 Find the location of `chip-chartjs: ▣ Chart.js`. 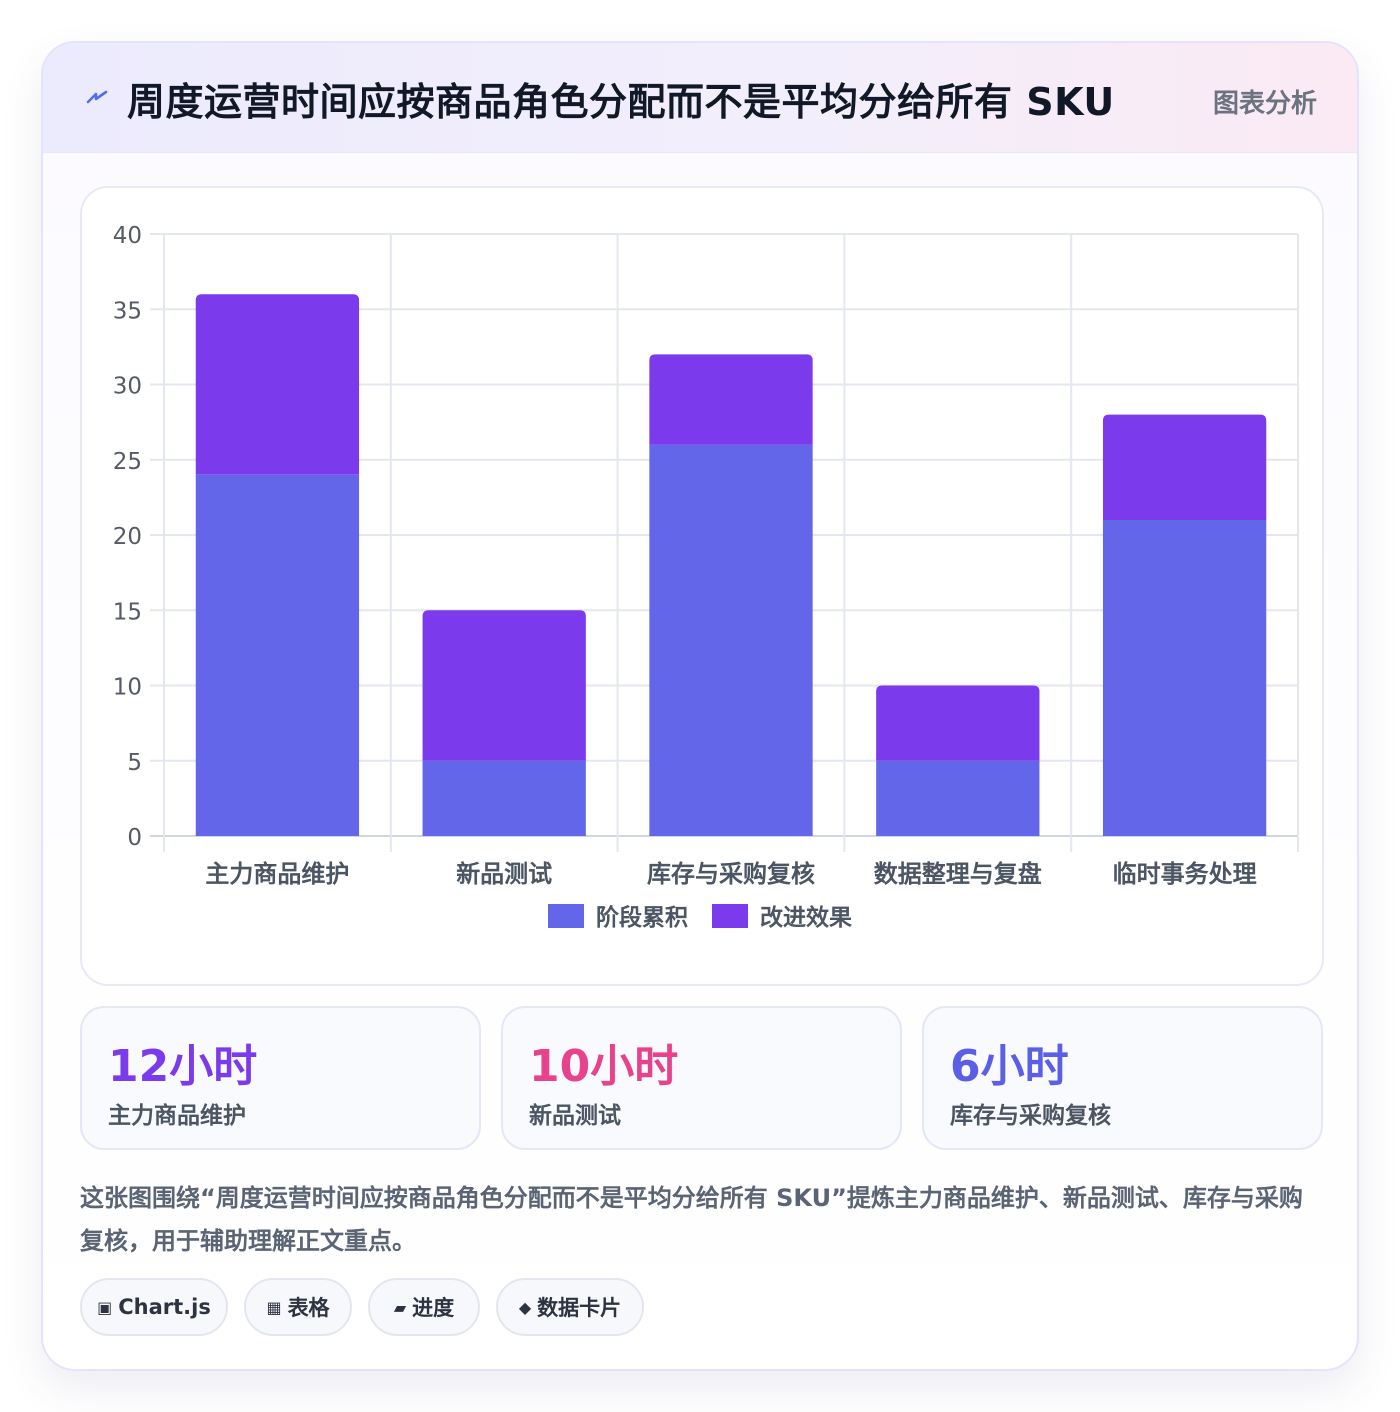

chip-chartjs: ▣ Chart.js is located at coordinates (154, 1307).